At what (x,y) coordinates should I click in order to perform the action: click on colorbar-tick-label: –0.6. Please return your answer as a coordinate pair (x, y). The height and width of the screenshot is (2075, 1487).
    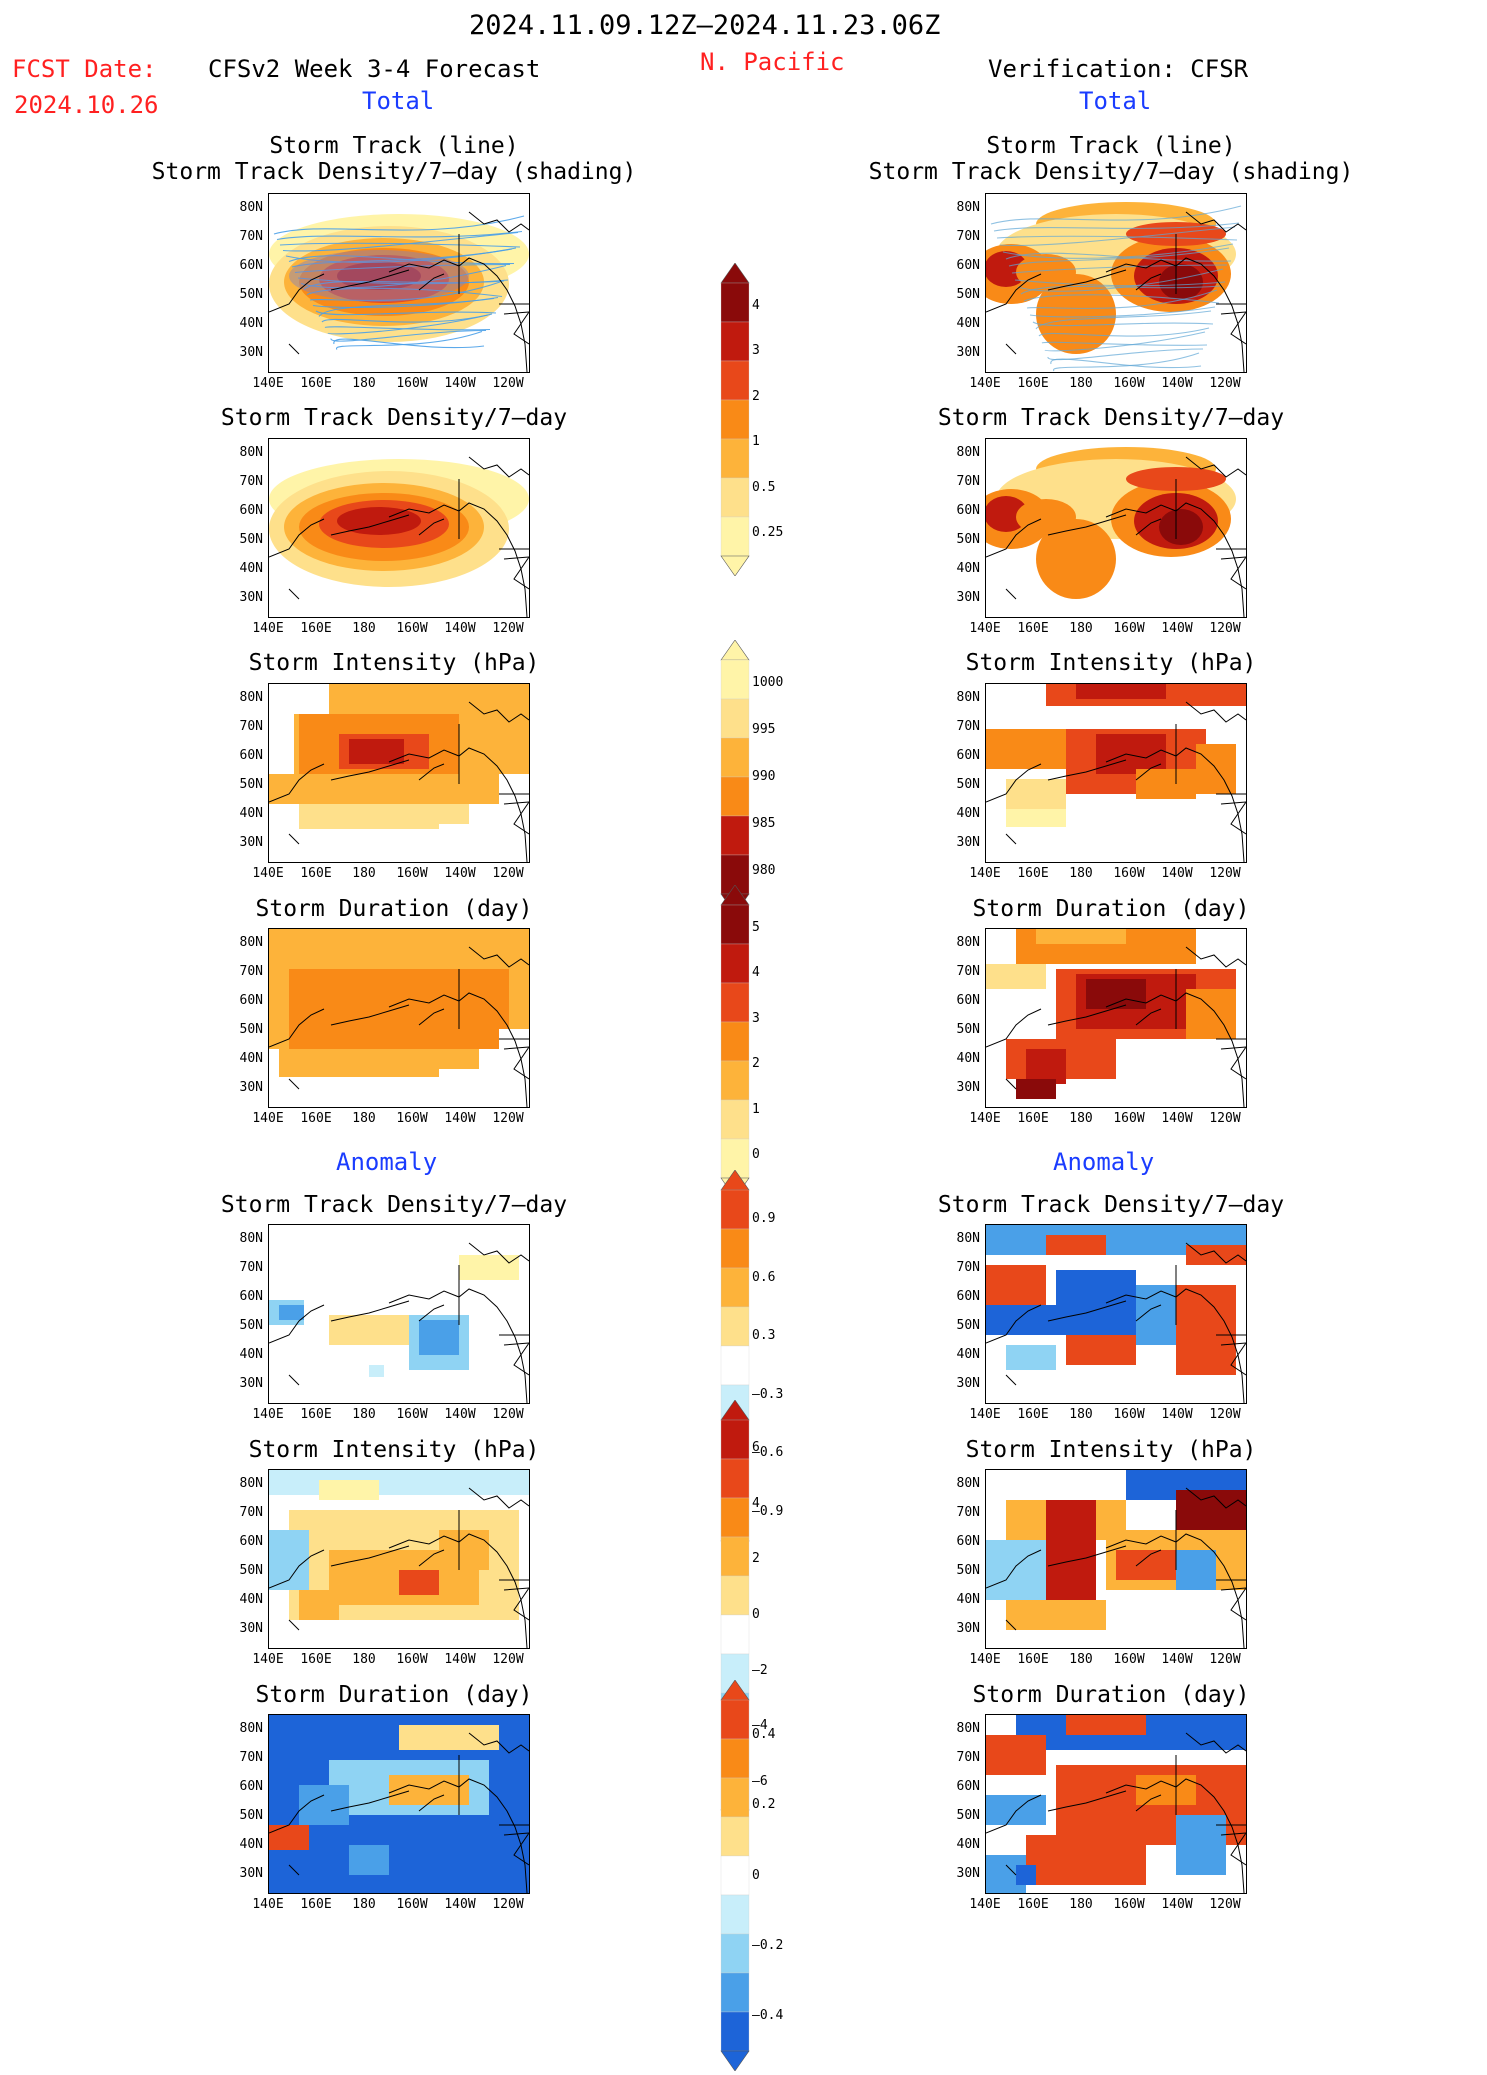
    Looking at the image, I should click on (768, 1453).